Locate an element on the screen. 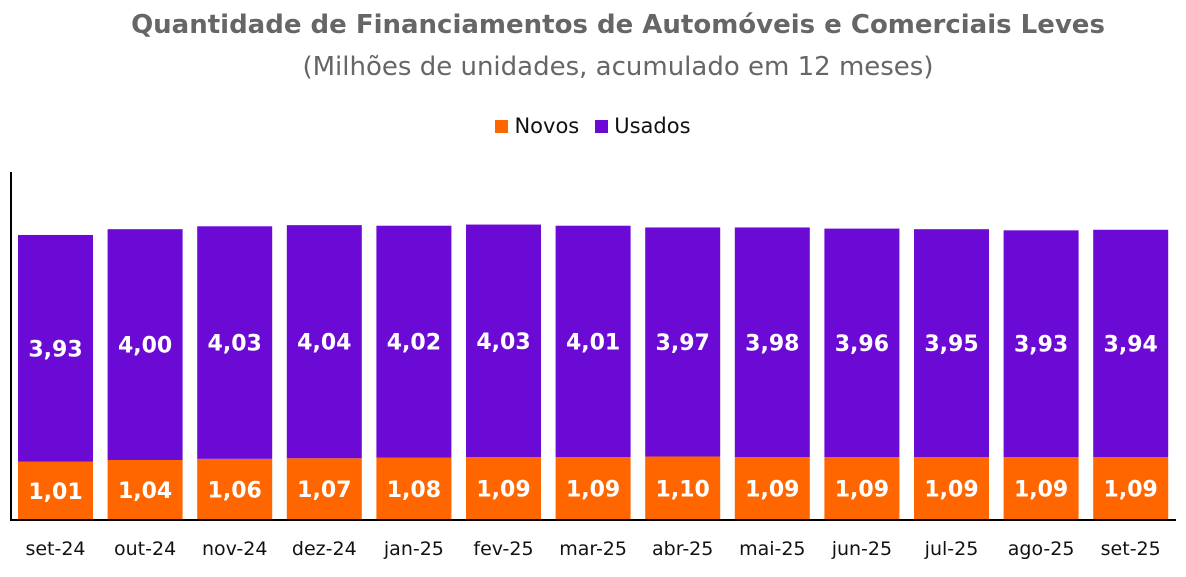  data-label: 3,95 is located at coordinates (951, 344).